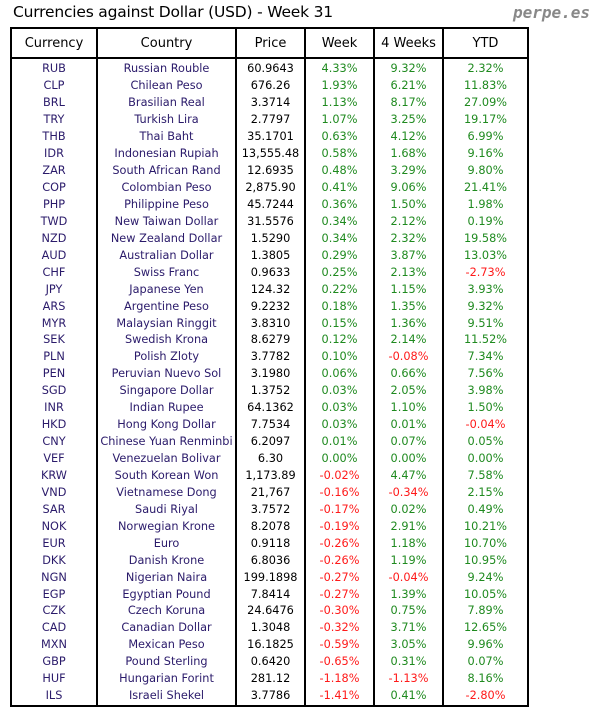  Describe the element at coordinates (339, 43) in the screenshot. I see `header-week: Week` at that location.